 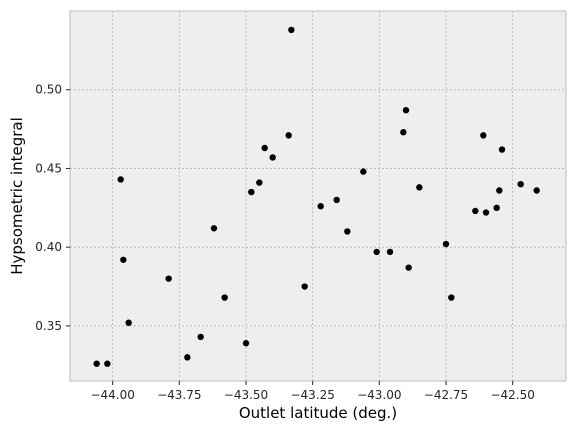 What do you see at coordinates (446, 395) in the screenshot?
I see `x-tick-label: −42.75` at bounding box center [446, 395].